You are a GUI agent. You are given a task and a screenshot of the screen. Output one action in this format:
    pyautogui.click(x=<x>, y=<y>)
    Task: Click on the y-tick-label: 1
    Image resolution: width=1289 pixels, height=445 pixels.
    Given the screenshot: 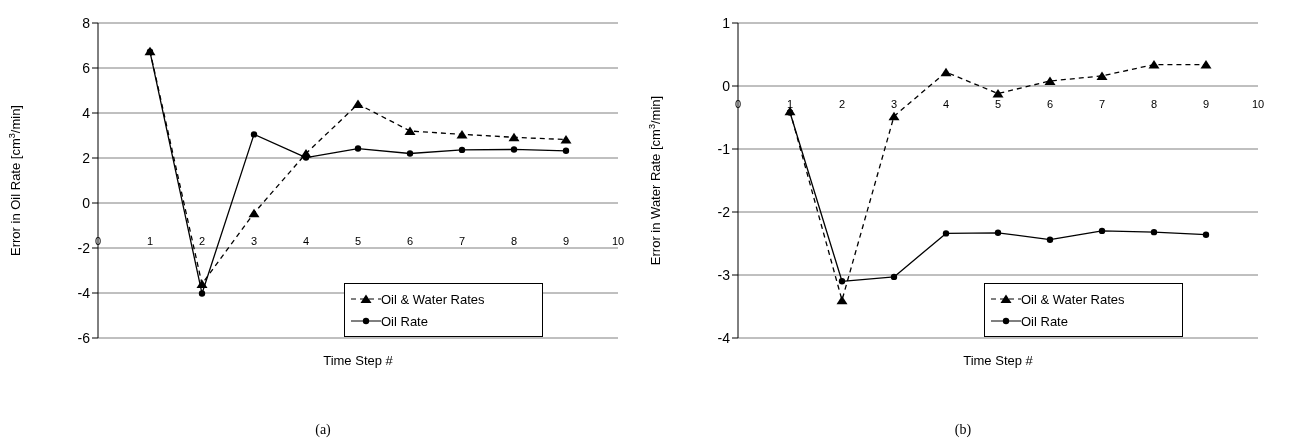 What is the action you would take?
    pyautogui.click(x=726, y=22)
    